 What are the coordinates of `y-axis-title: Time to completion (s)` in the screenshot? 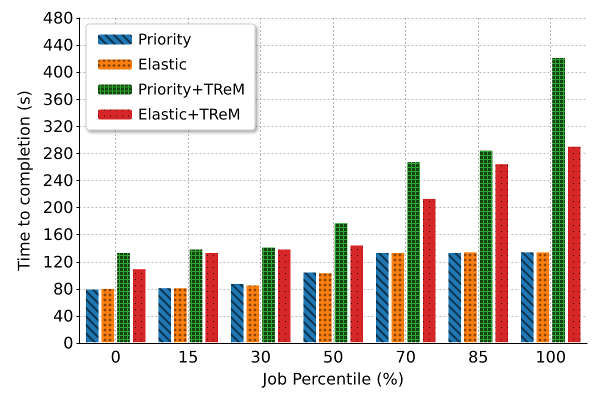 It's located at (24, 181).